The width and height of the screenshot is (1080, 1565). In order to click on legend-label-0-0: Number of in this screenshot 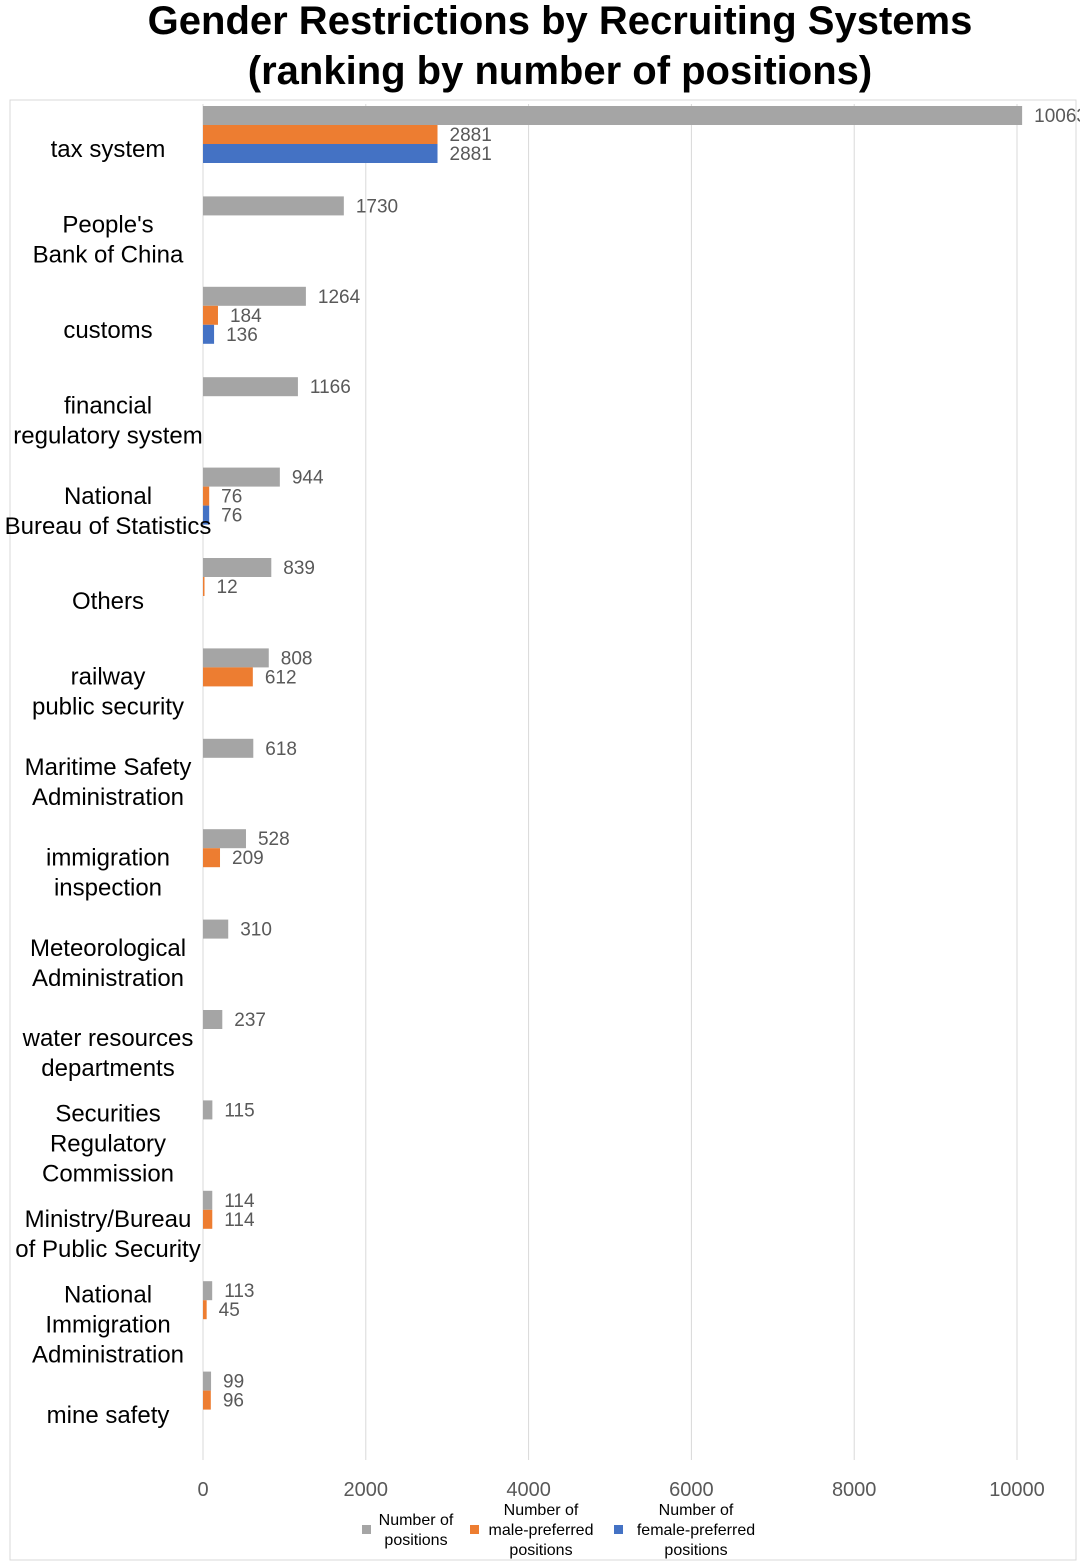, I will do `click(416, 1520)`.